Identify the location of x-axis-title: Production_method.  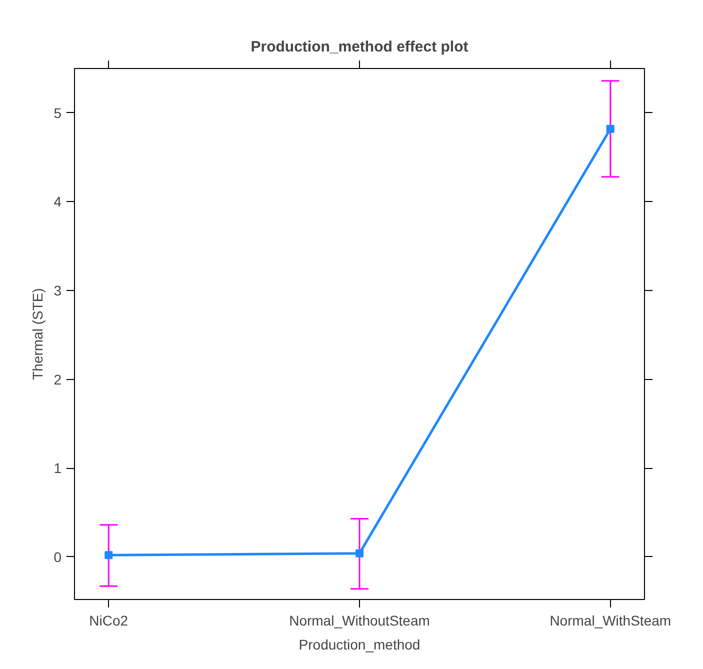
(359, 644).